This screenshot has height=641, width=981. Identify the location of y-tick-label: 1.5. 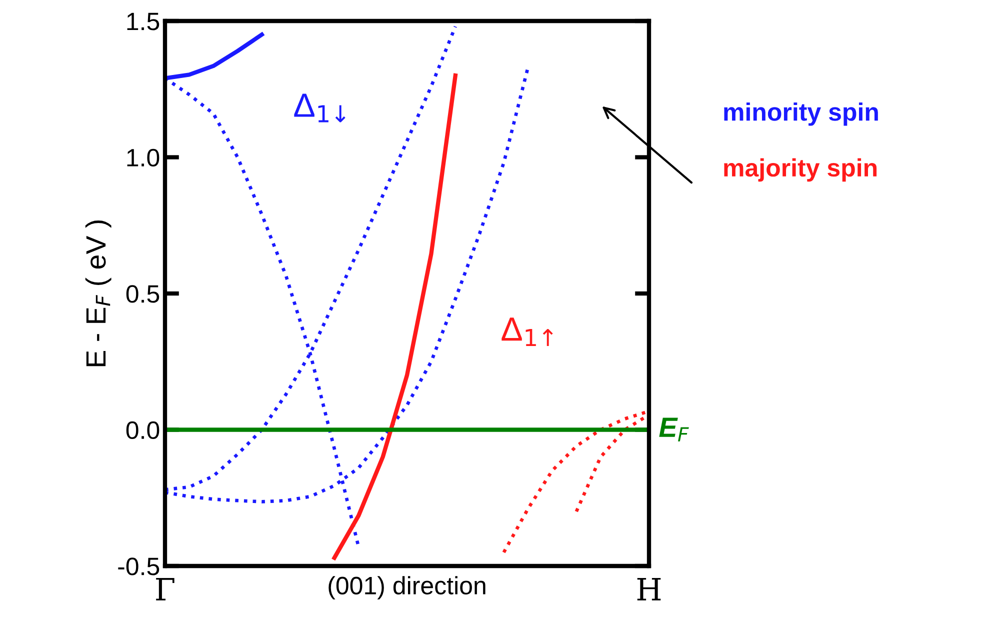
(143, 21).